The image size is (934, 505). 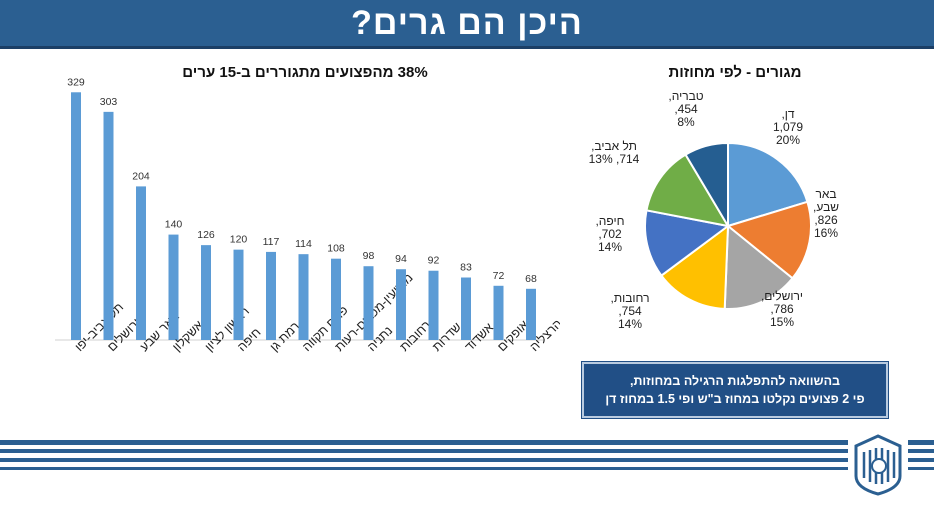 I want to click on bar-value-label: 120, so click(x=239, y=240).